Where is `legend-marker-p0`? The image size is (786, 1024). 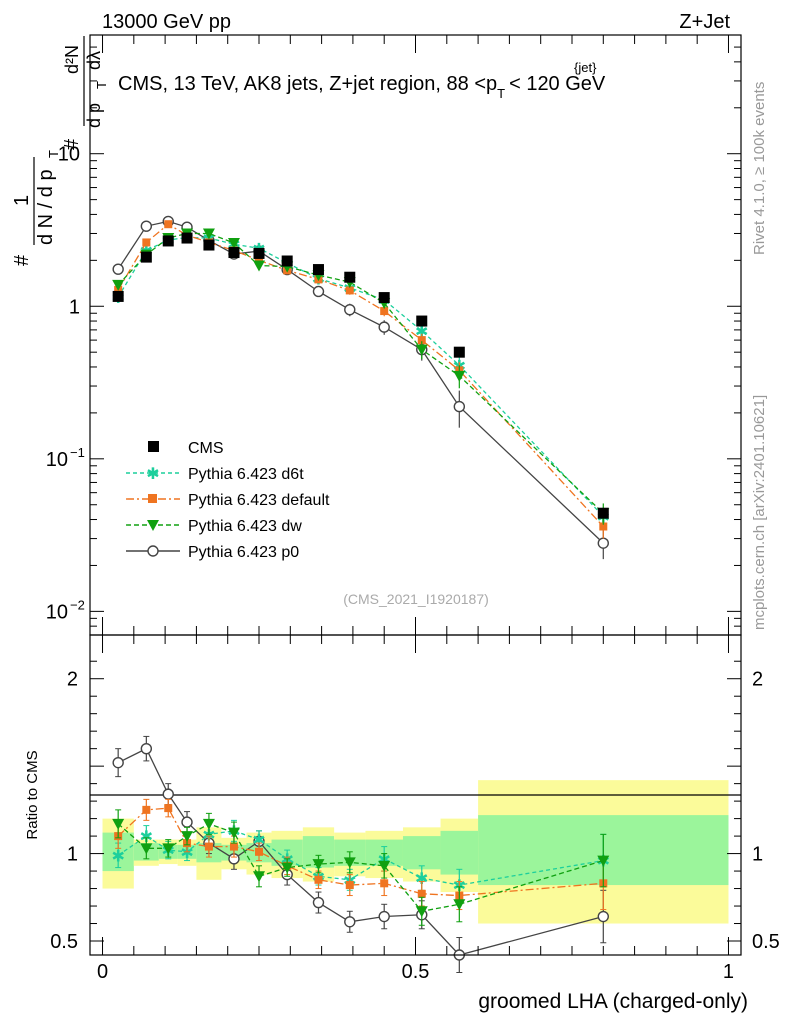
legend-marker-p0 is located at coordinates (153, 551).